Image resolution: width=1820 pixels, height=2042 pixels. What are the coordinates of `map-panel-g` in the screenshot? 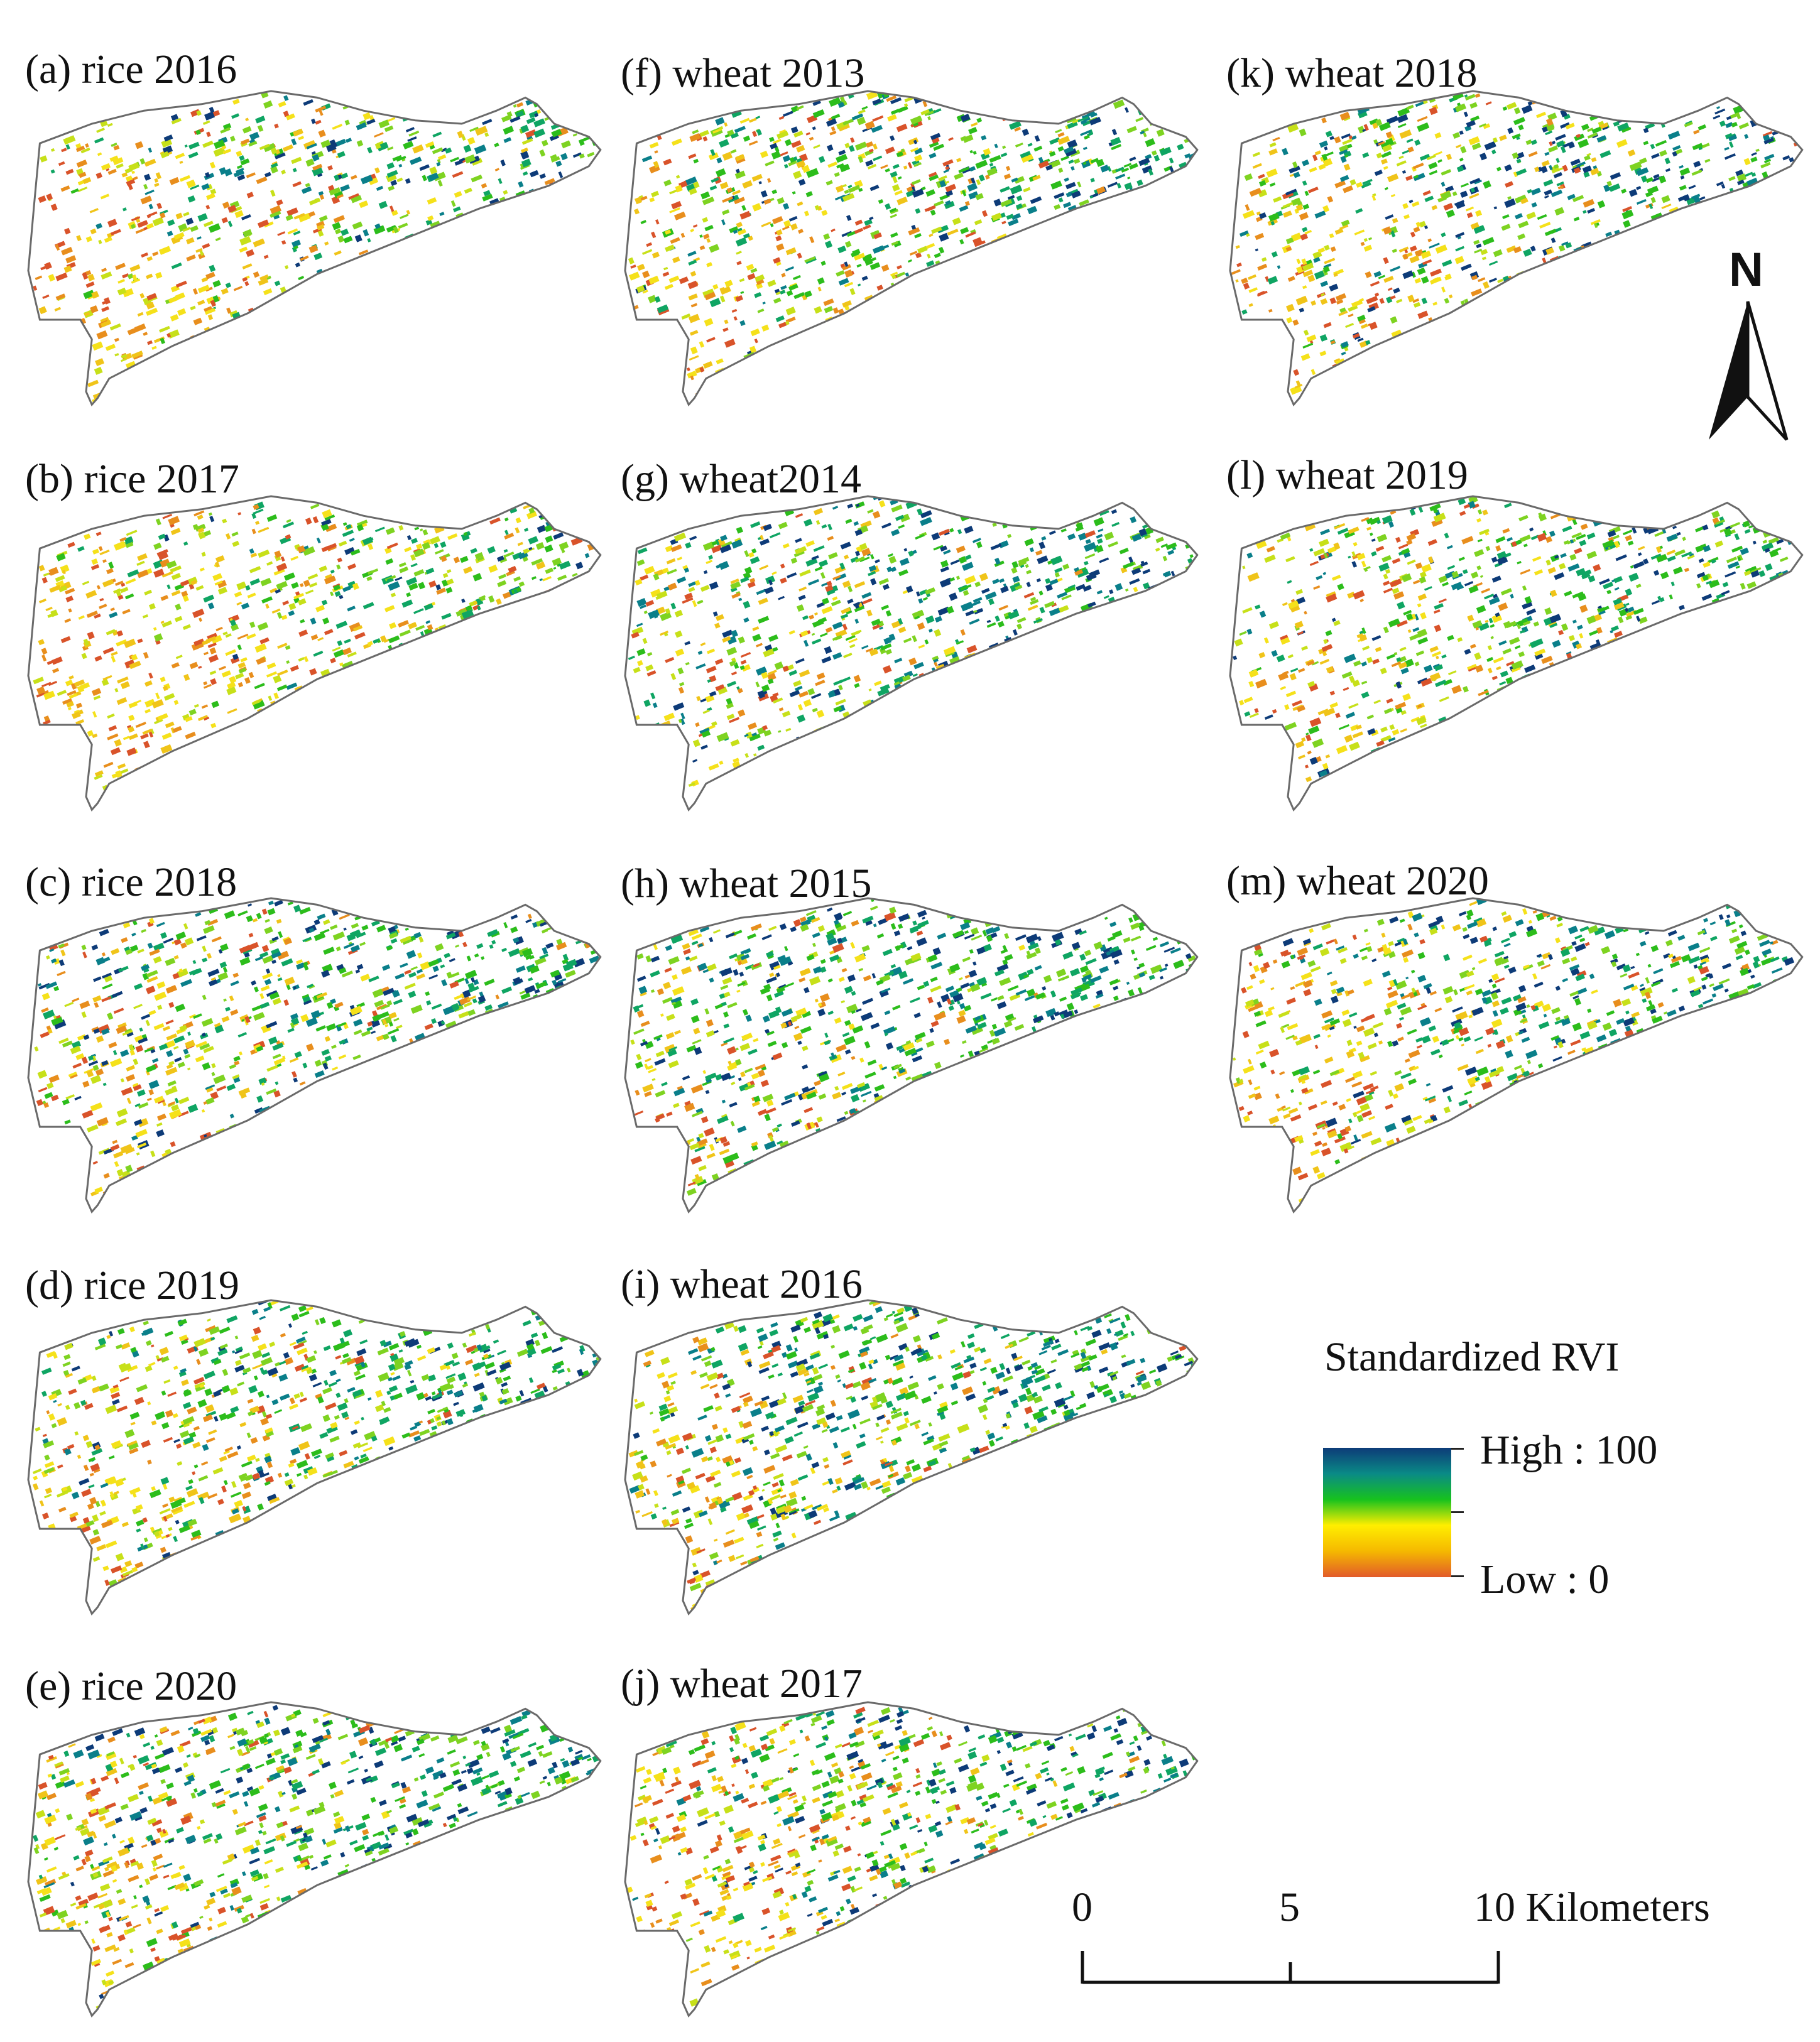 It's located at (911, 653).